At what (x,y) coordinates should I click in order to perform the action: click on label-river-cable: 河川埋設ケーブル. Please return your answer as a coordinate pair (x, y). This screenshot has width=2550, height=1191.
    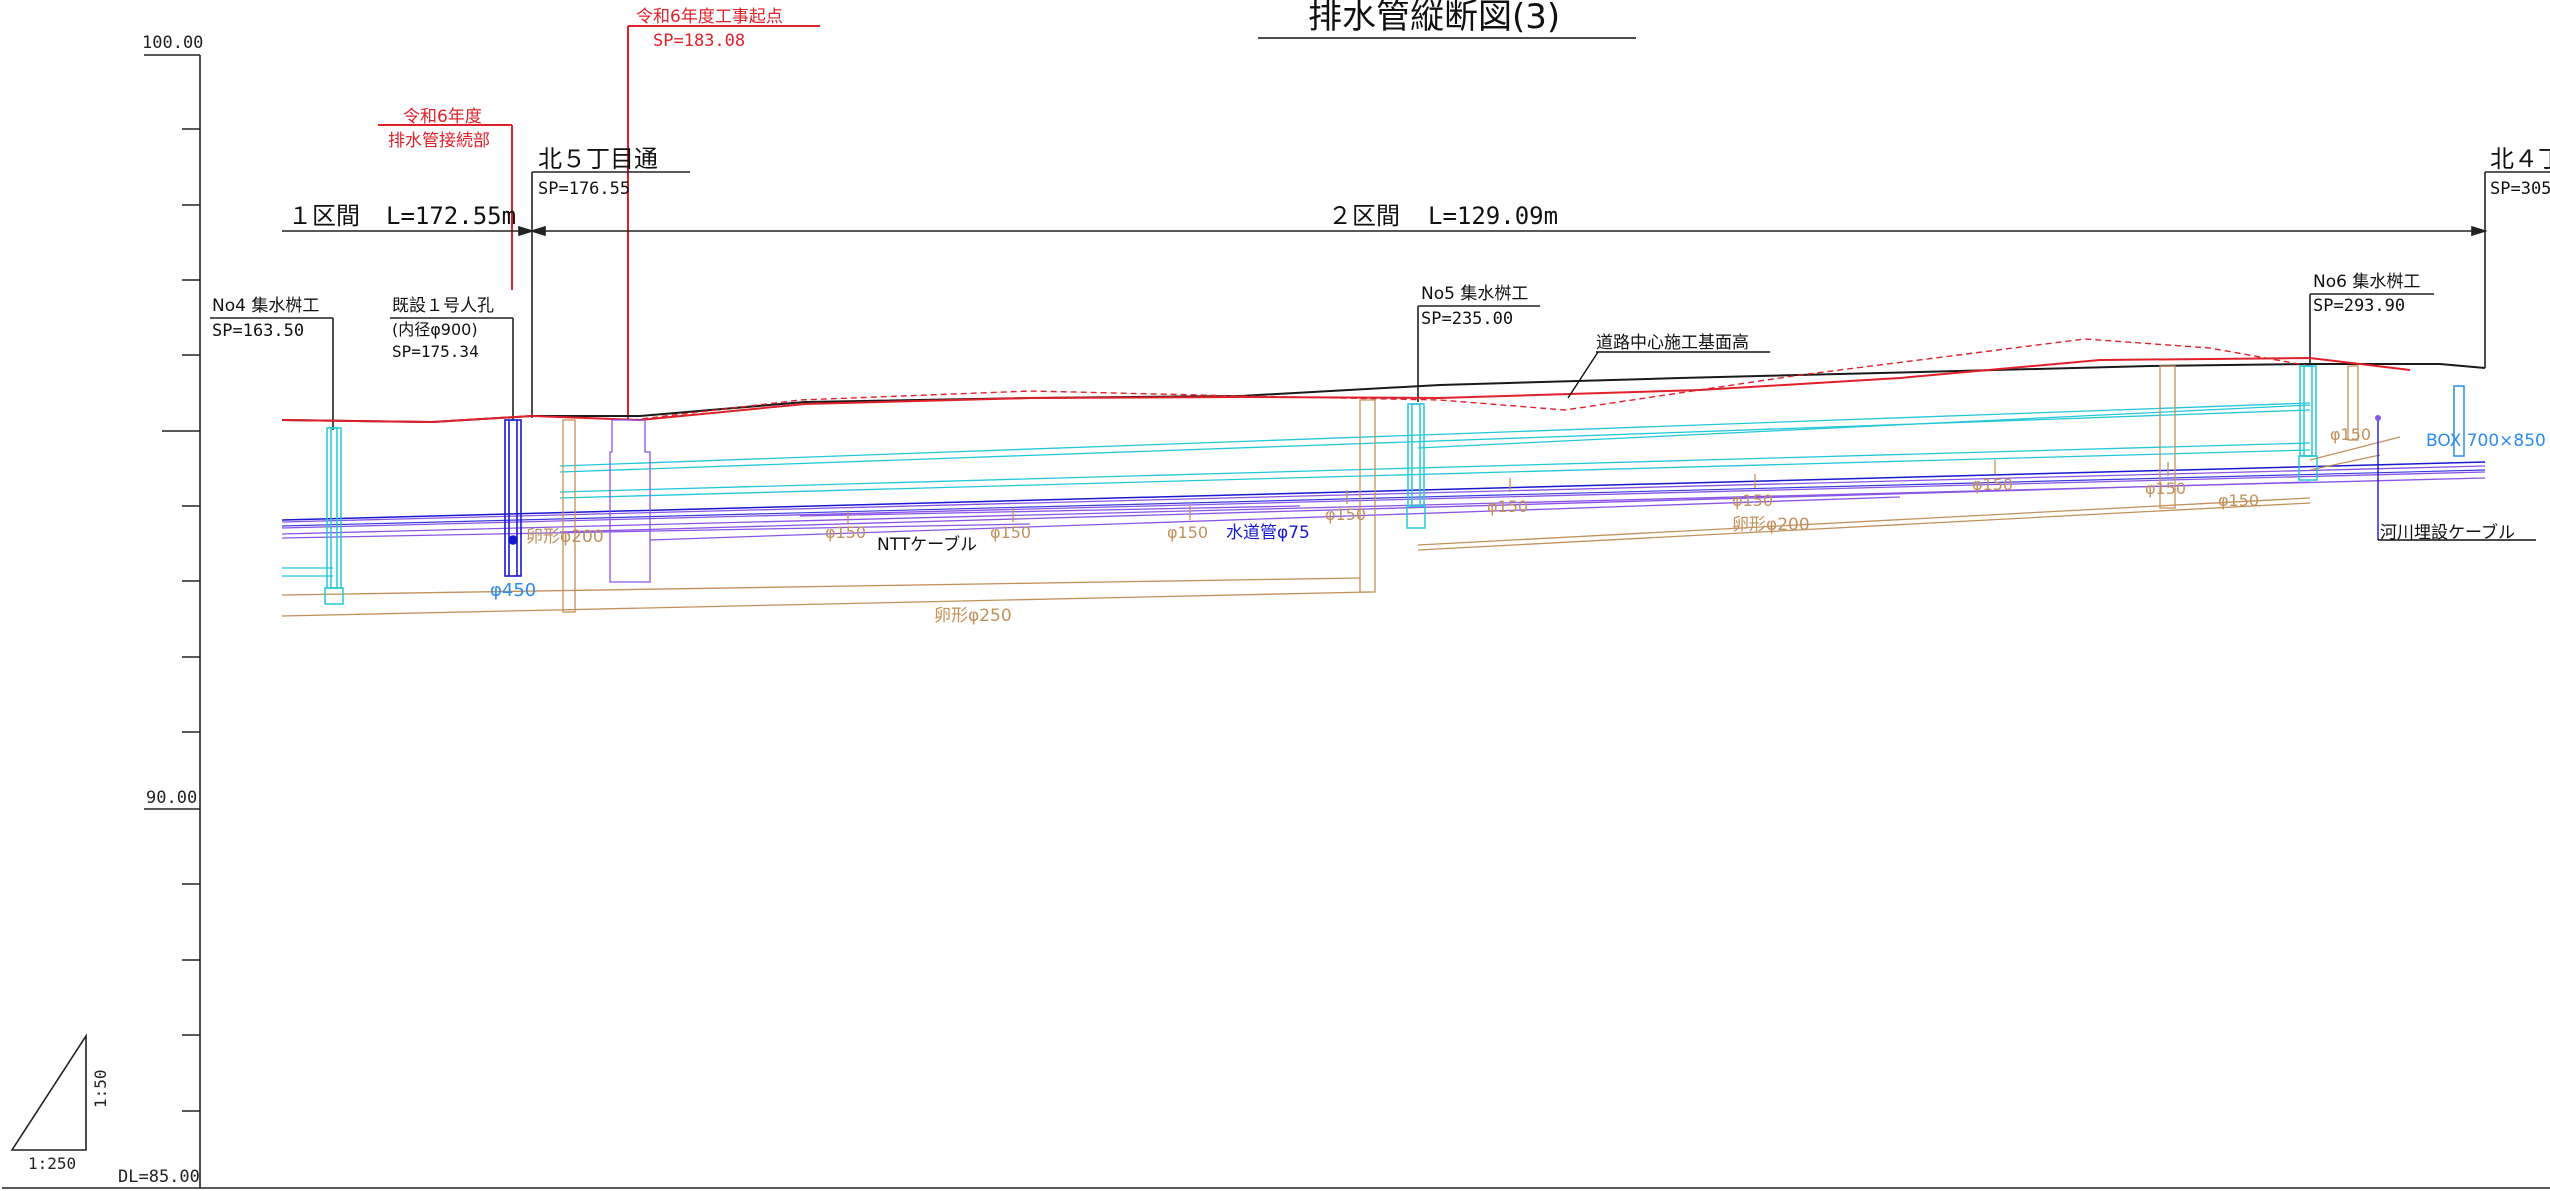
    Looking at the image, I should click on (2447, 532).